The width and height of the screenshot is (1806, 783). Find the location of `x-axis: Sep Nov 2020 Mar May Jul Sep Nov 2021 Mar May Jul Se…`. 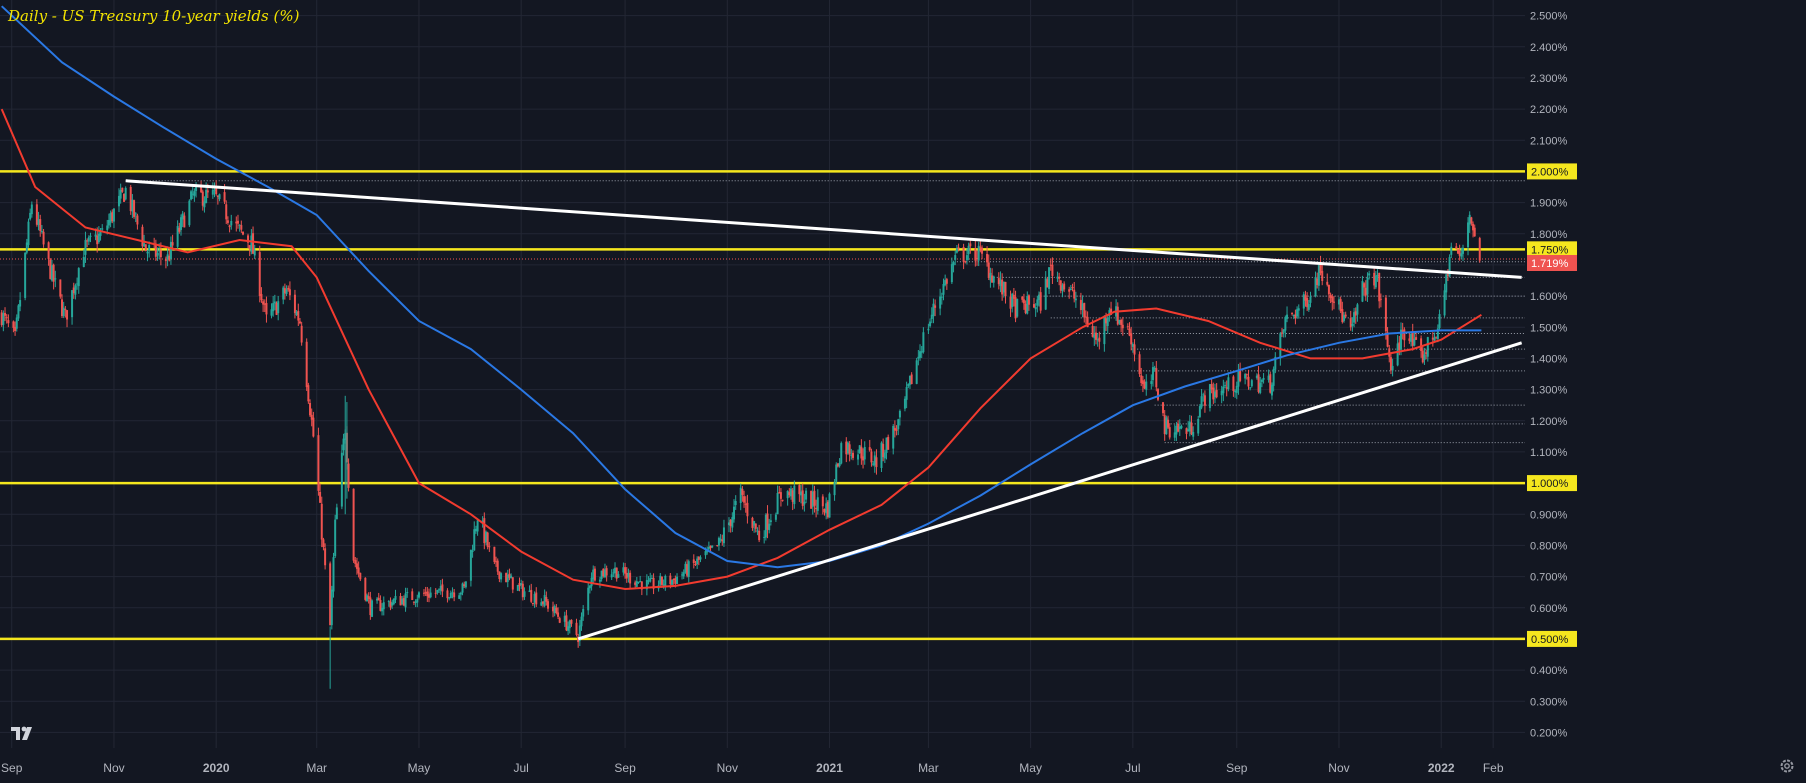

x-axis: Sep Nov 2020 Mar May Jul Sep Nov 2021 Mar May Jul Se… is located at coordinates (752, 768).